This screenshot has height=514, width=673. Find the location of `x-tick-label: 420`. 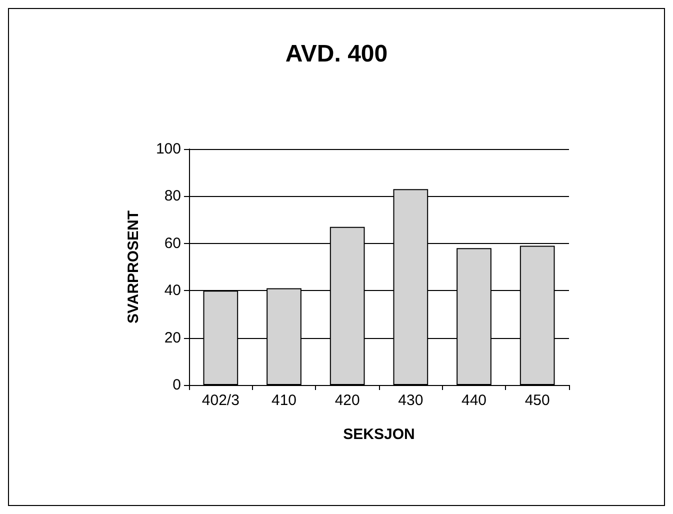

x-tick-label: 420 is located at coordinates (347, 400).